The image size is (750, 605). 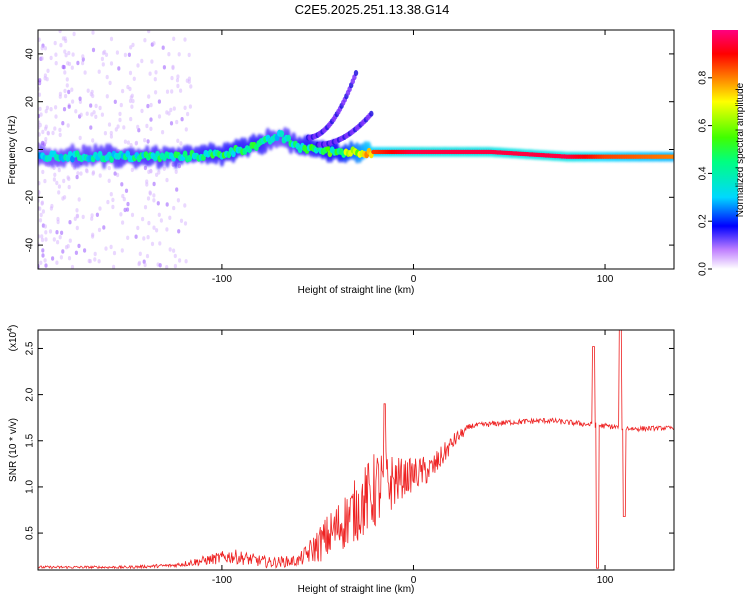 What do you see at coordinates (356, 73) in the screenshot?
I see `spectrogram-branch-cell` at bounding box center [356, 73].